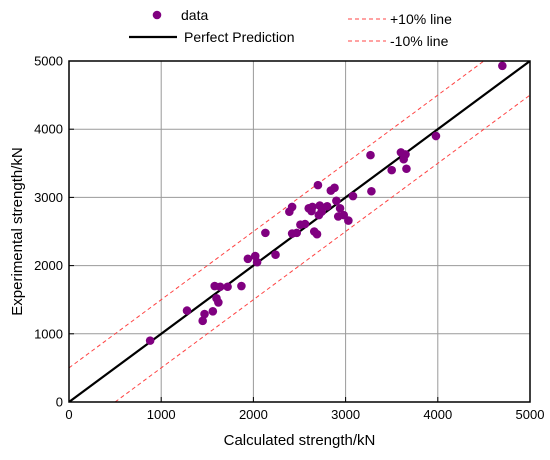 The width and height of the screenshot is (550, 460). What do you see at coordinates (530, 414) in the screenshot?
I see `x-tick-label: 5000` at bounding box center [530, 414].